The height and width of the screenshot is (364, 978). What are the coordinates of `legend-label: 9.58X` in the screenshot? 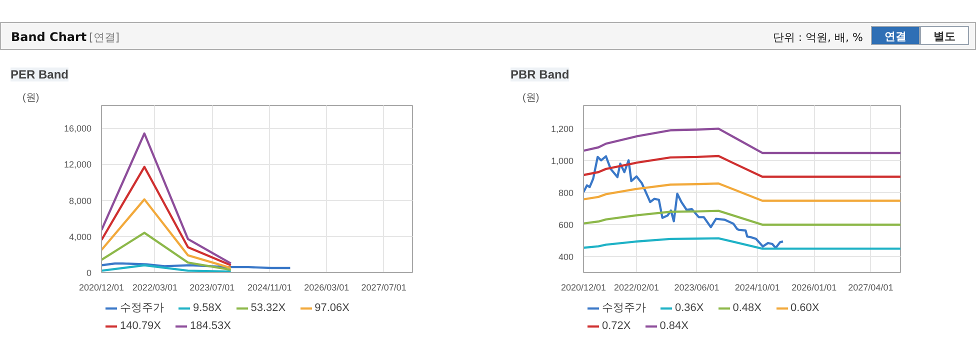 It's located at (207, 308).